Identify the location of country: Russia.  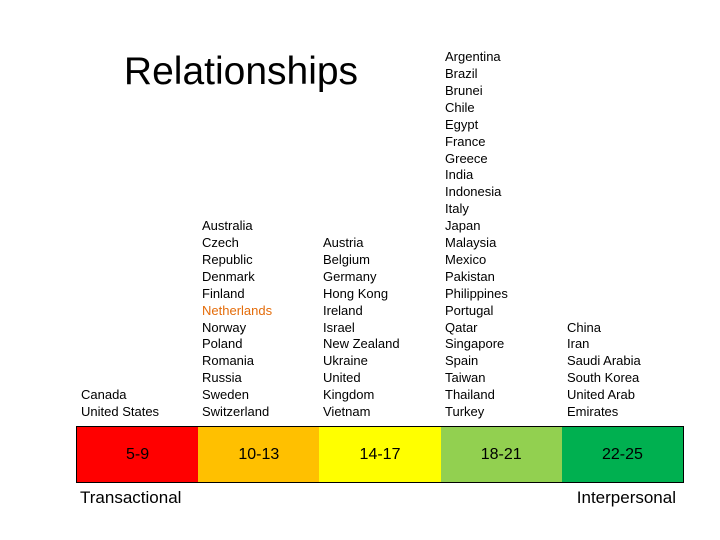
(222, 378).